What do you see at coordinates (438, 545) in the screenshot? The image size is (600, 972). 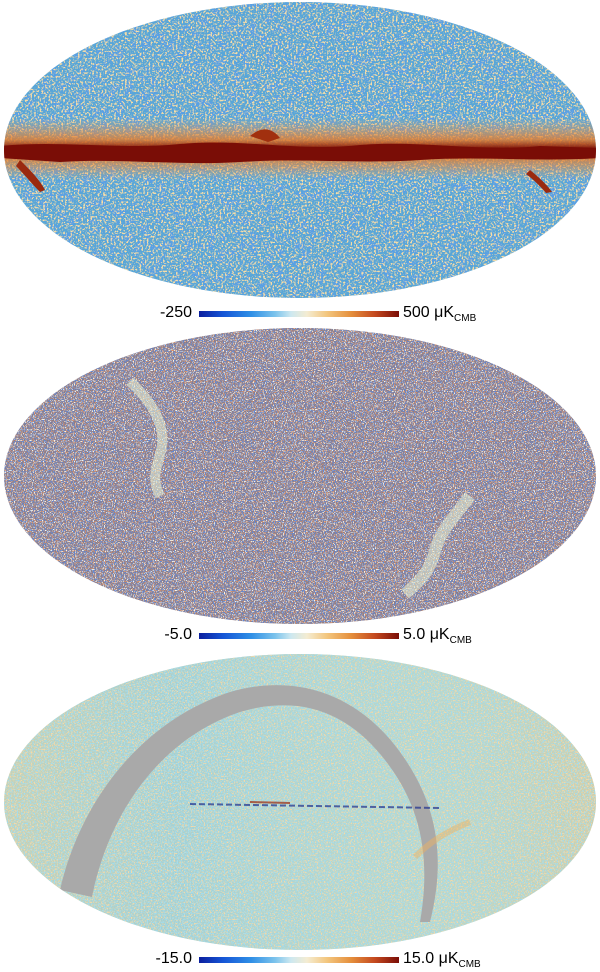 I see `scan-stripe-right` at bounding box center [438, 545].